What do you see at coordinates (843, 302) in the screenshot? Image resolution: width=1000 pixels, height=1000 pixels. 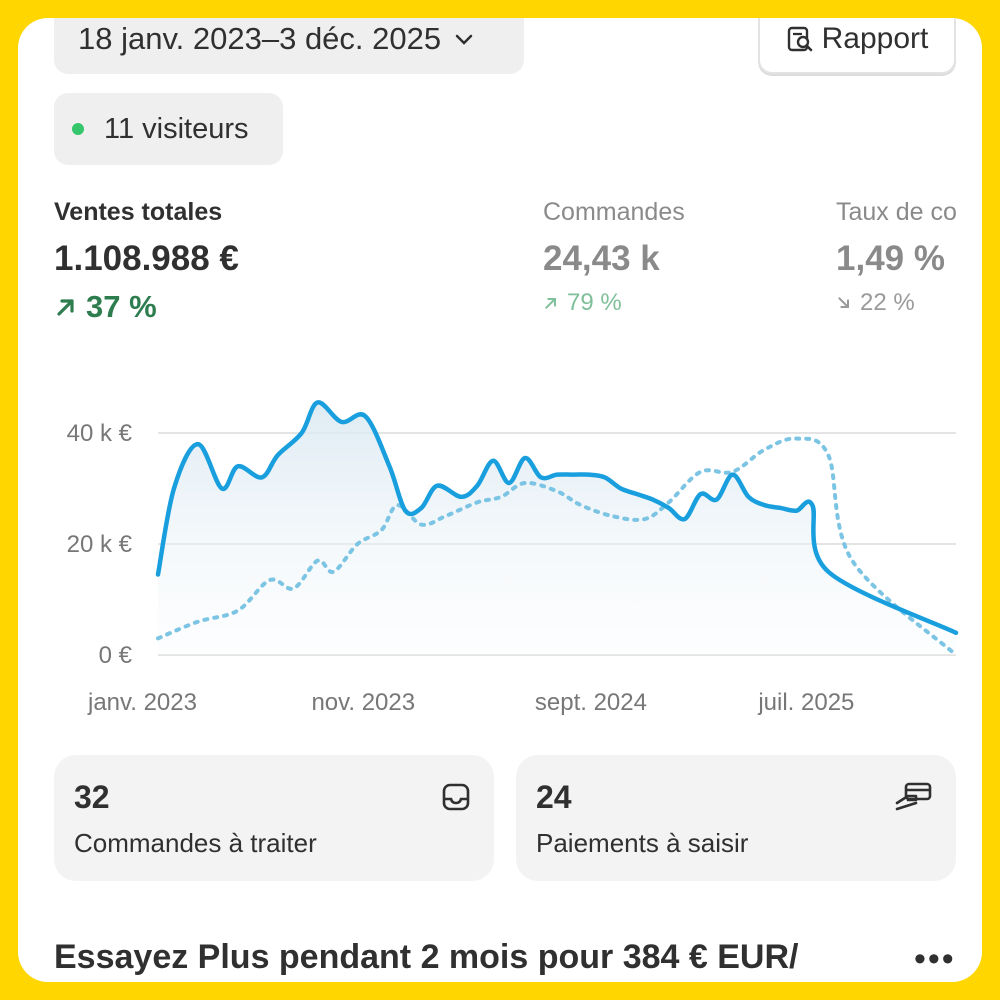 I see `arrow-down-right-icon` at bounding box center [843, 302].